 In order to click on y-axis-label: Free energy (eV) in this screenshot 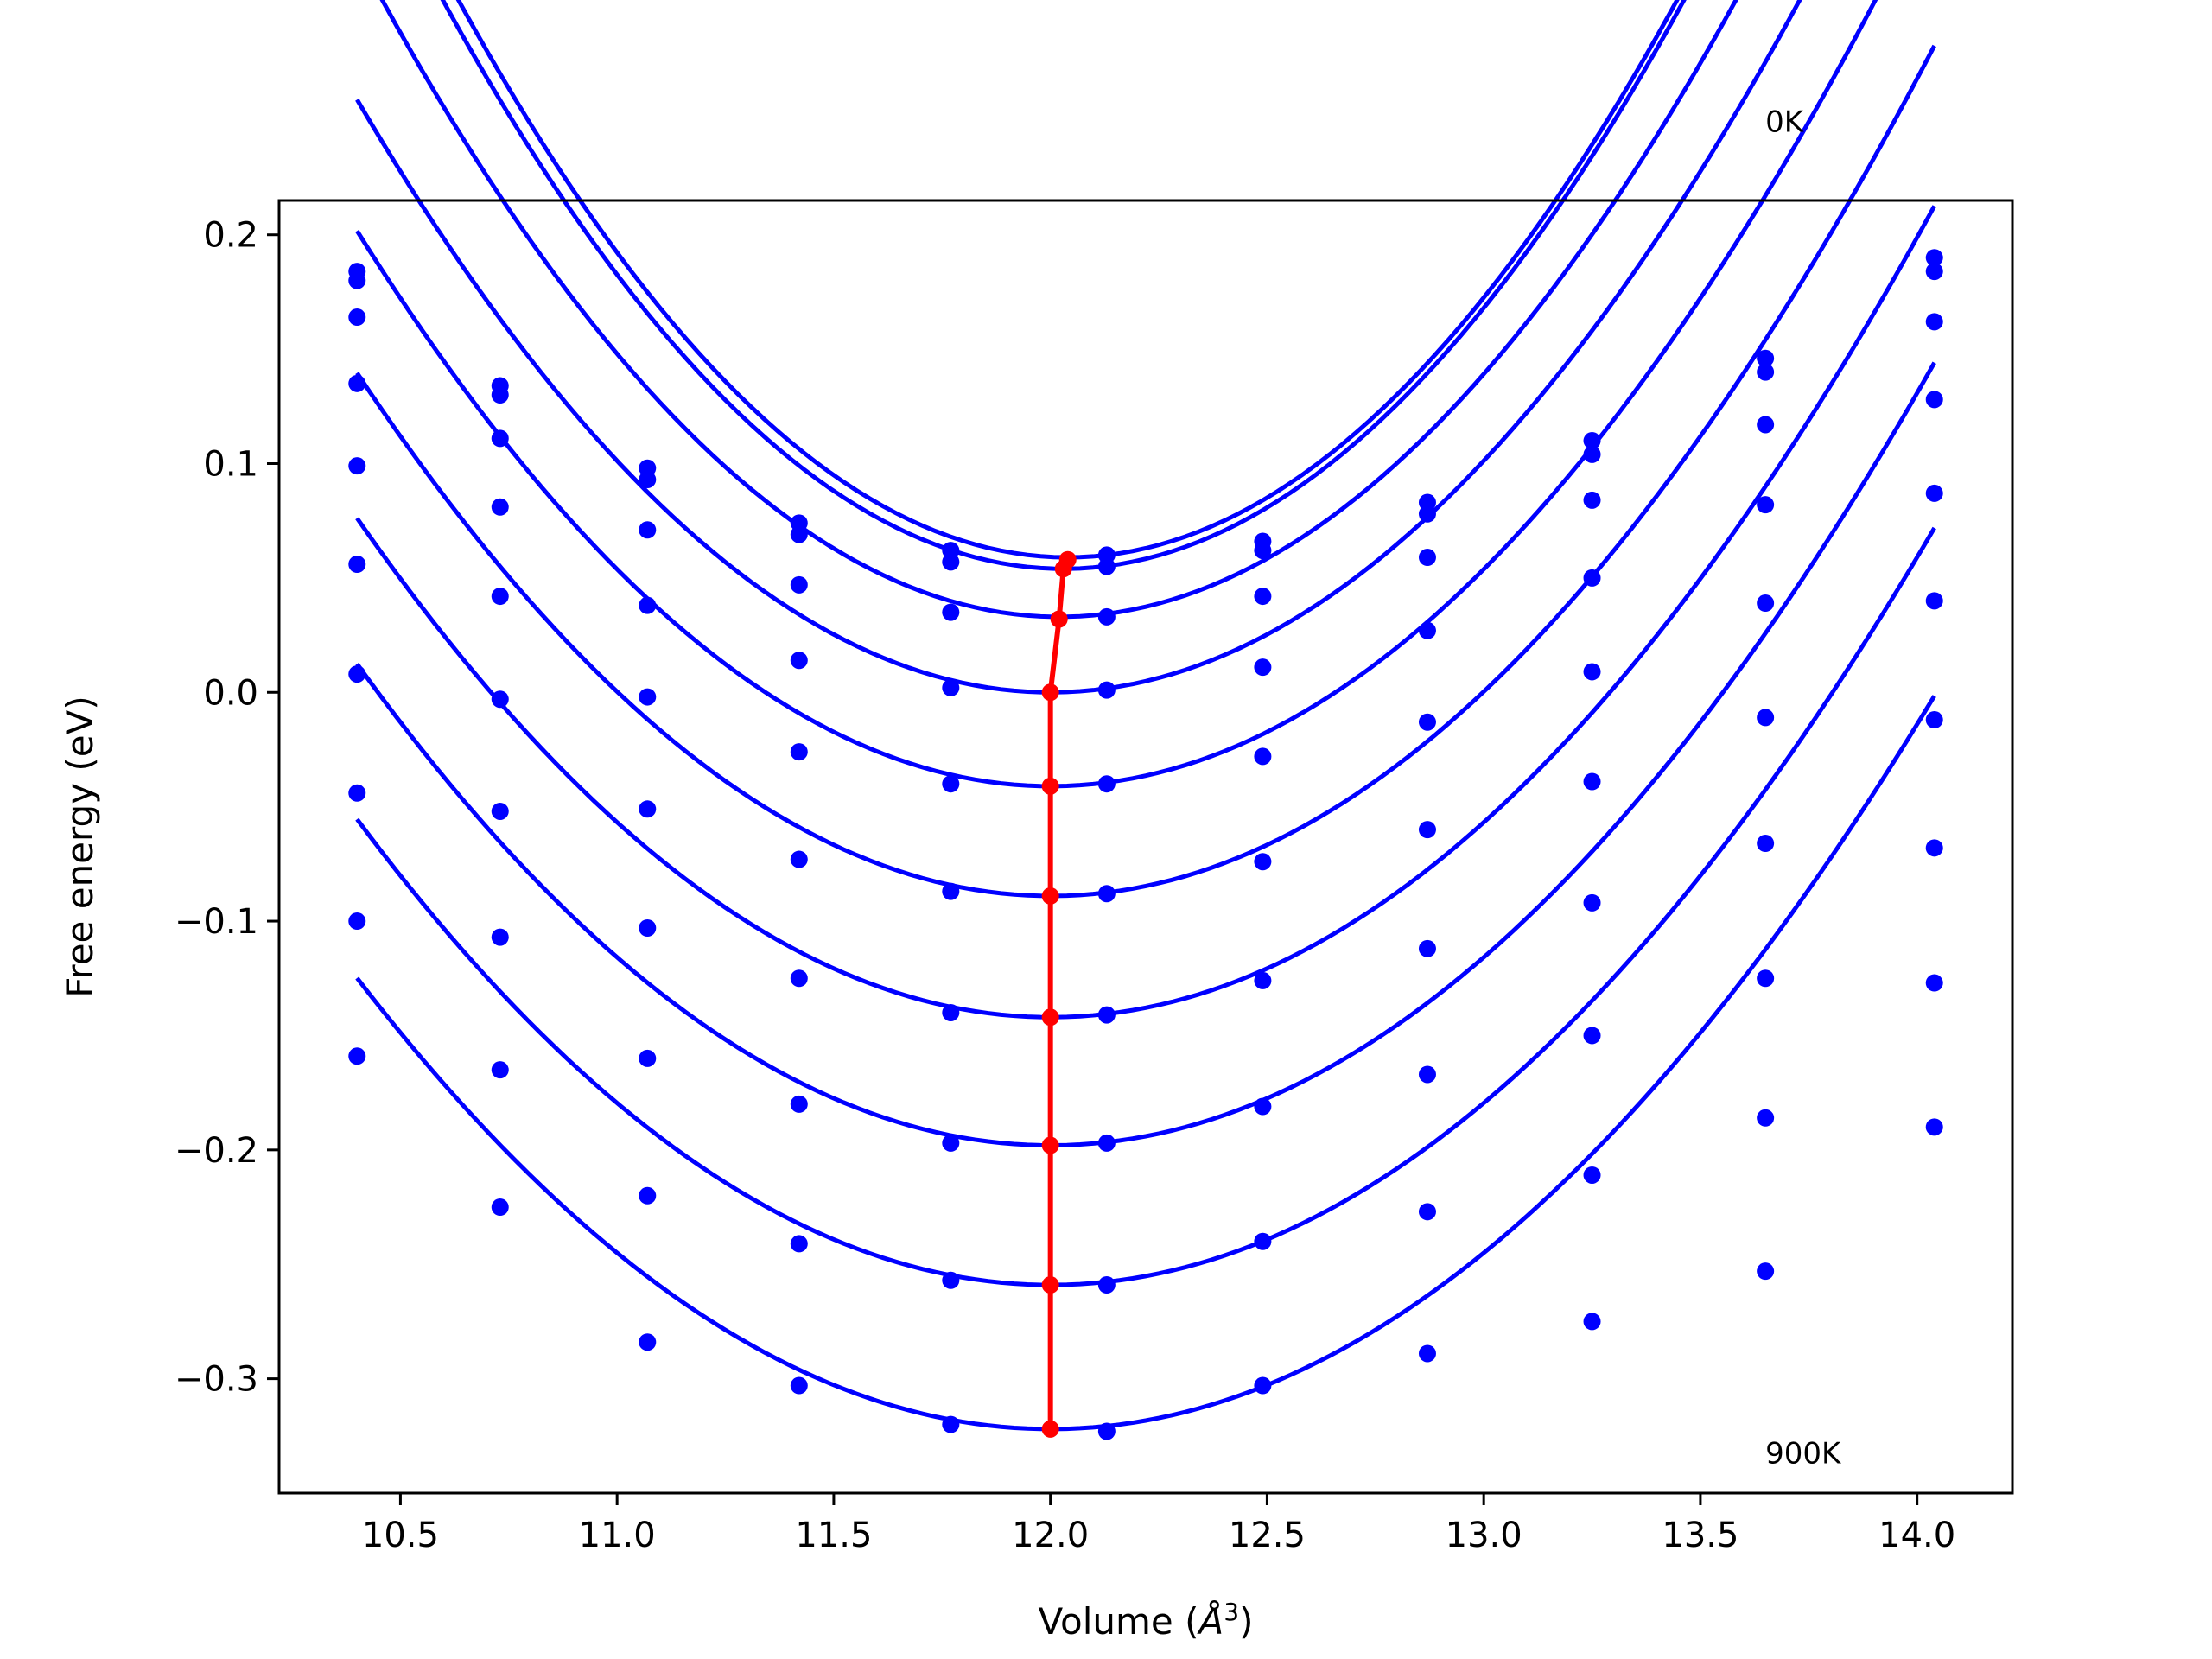, I will do `click(80, 847)`.